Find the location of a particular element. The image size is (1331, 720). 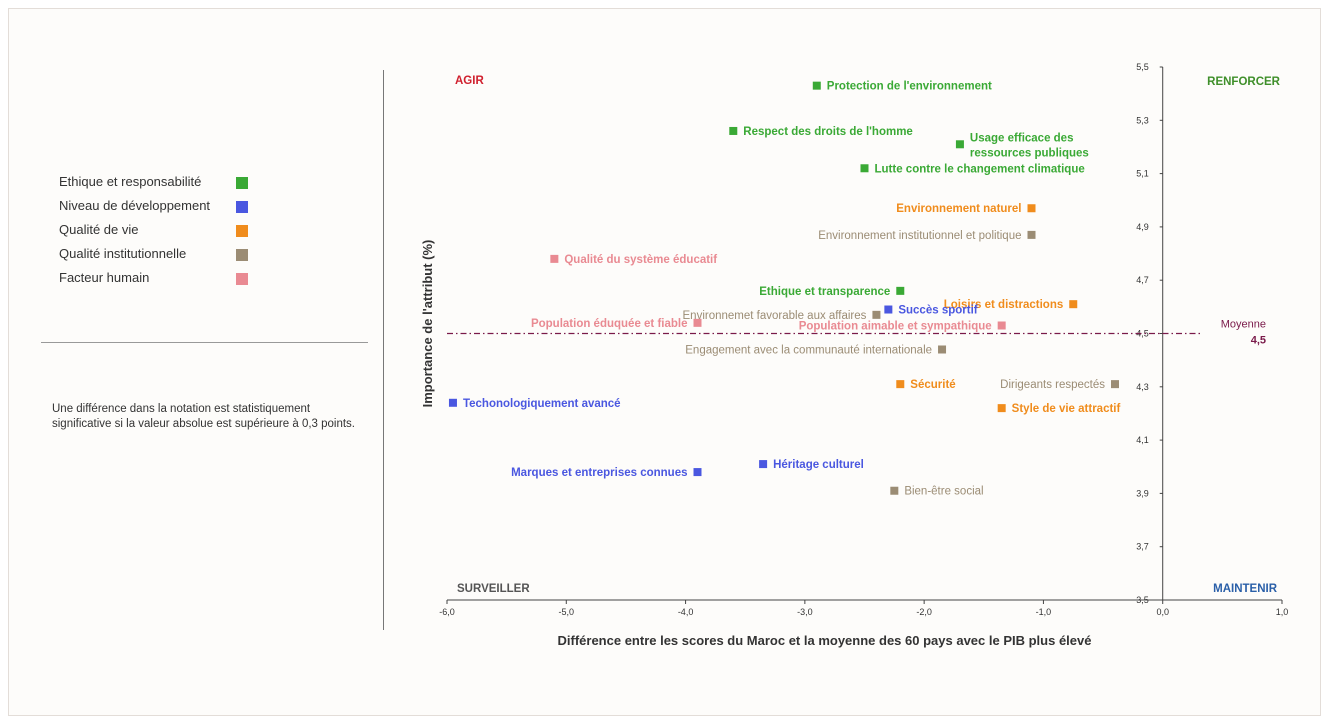

legend-label: Qualité institutionnelle is located at coordinates (123, 253).